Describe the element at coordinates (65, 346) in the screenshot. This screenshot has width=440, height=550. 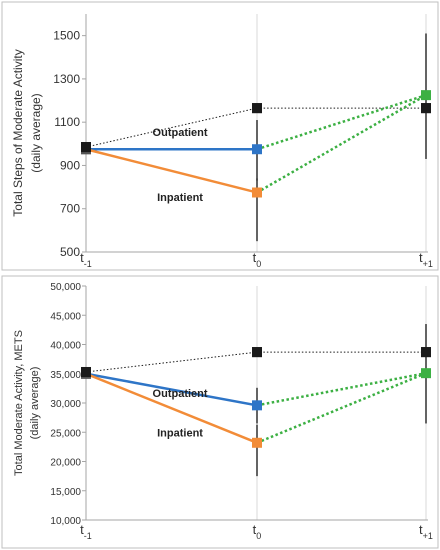
I see `y-tick-label: 40,000` at that location.